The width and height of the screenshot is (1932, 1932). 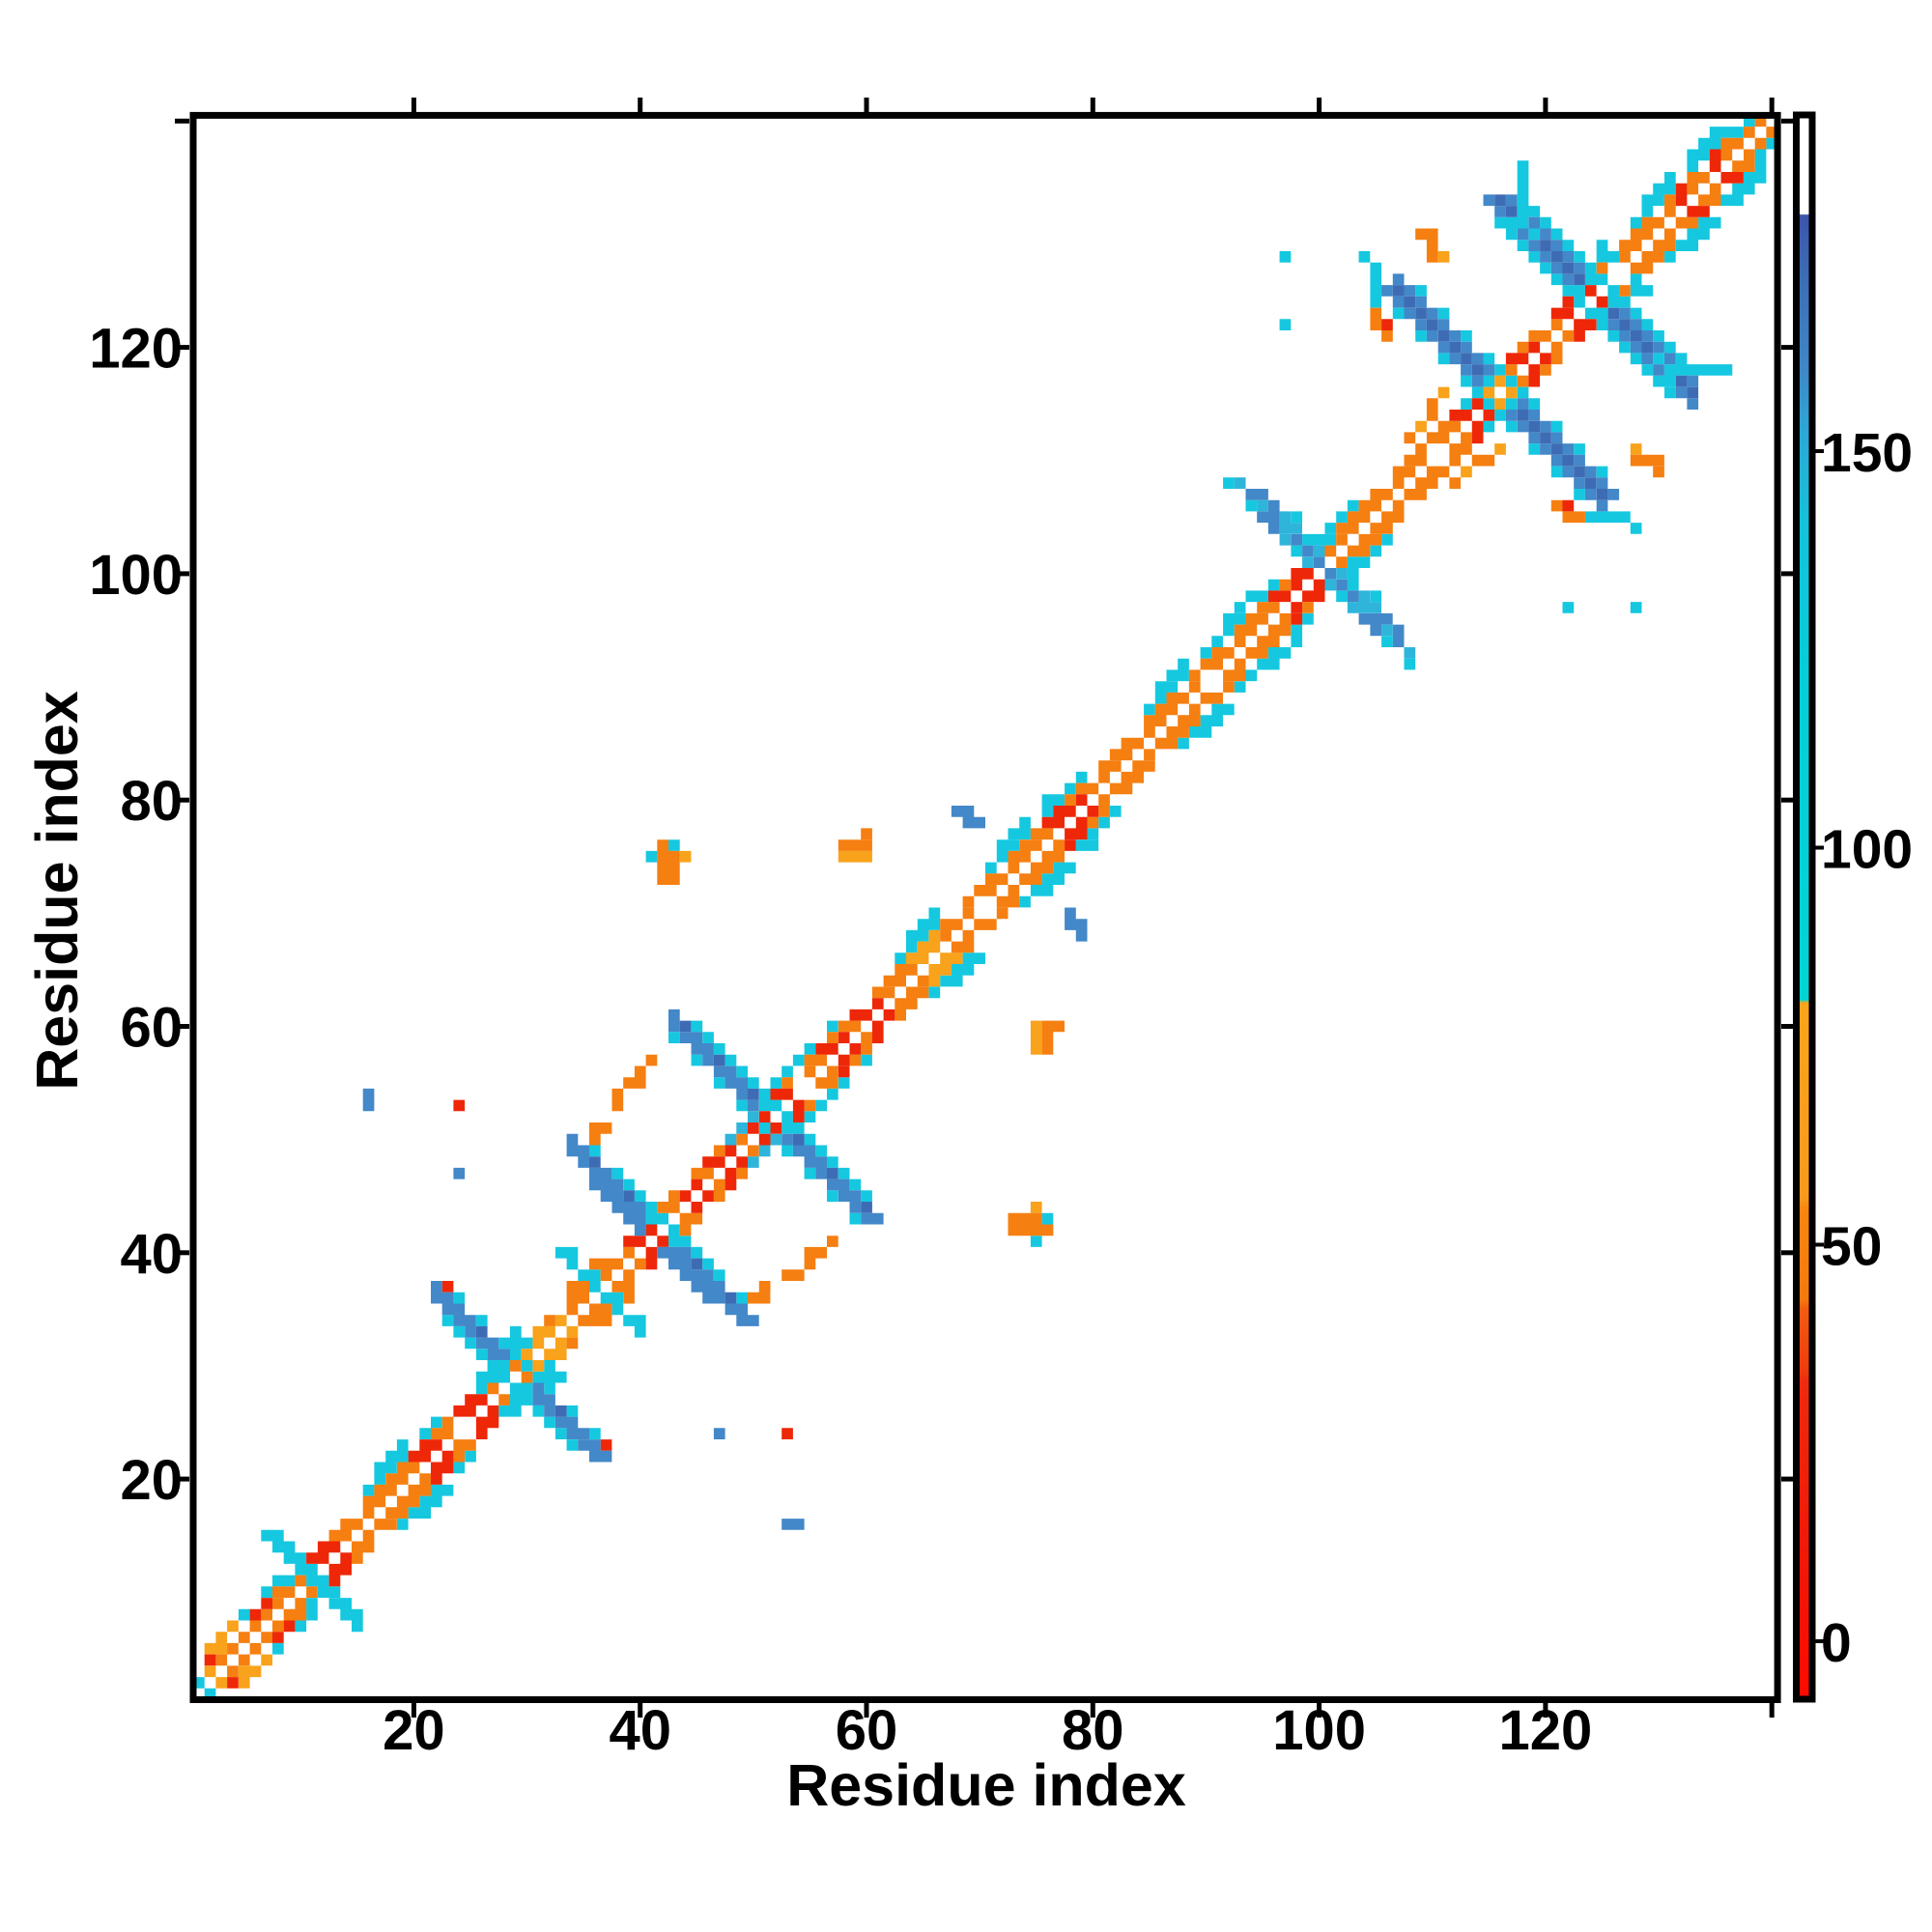 I want to click on svg-text: 0, so click(x=1836, y=1643).